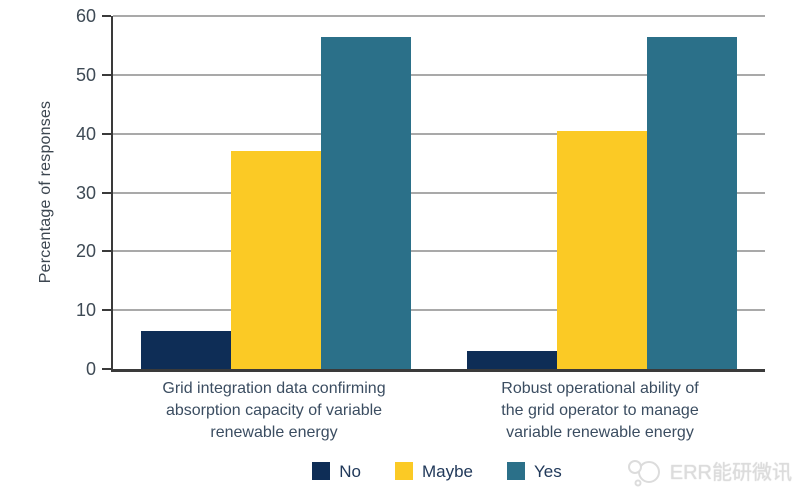 The height and width of the screenshot is (498, 800). What do you see at coordinates (516, 471) in the screenshot?
I see `legend-swatch-yes` at bounding box center [516, 471].